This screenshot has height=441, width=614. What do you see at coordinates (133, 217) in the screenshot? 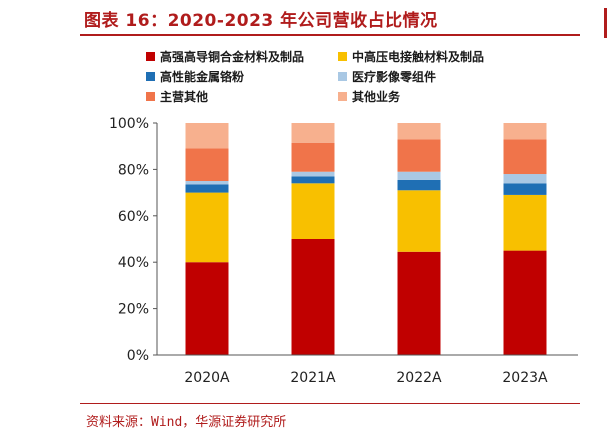
I see `y-tick-label: 60%` at bounding box center [133, 217].